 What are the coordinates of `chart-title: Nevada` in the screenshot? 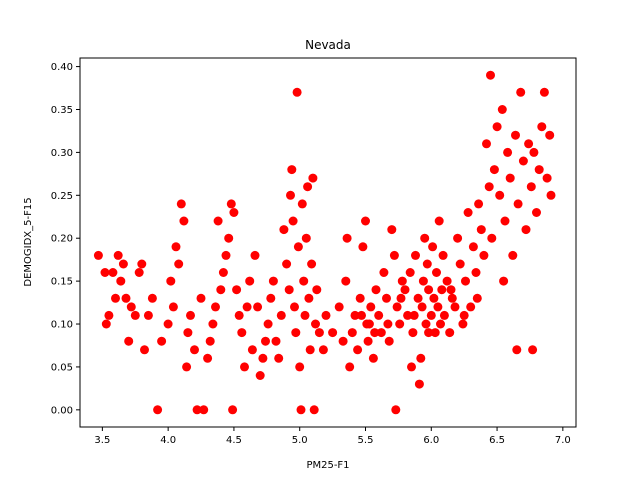 It's located at (328, 45).